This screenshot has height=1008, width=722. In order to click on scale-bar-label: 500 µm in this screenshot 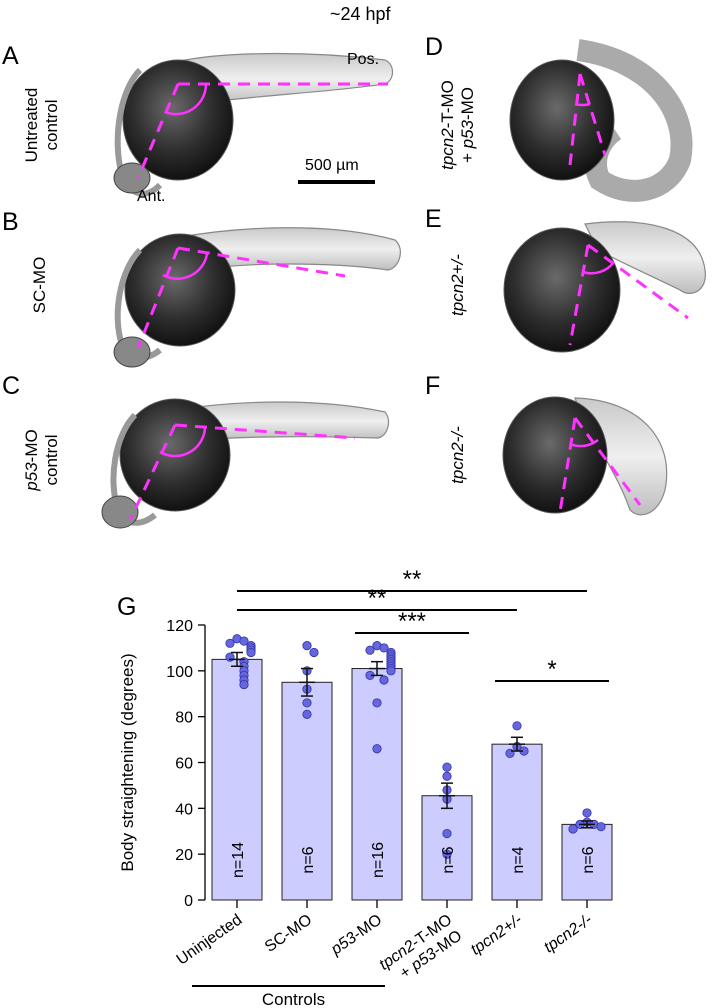, I will do `click(332, 165)`.